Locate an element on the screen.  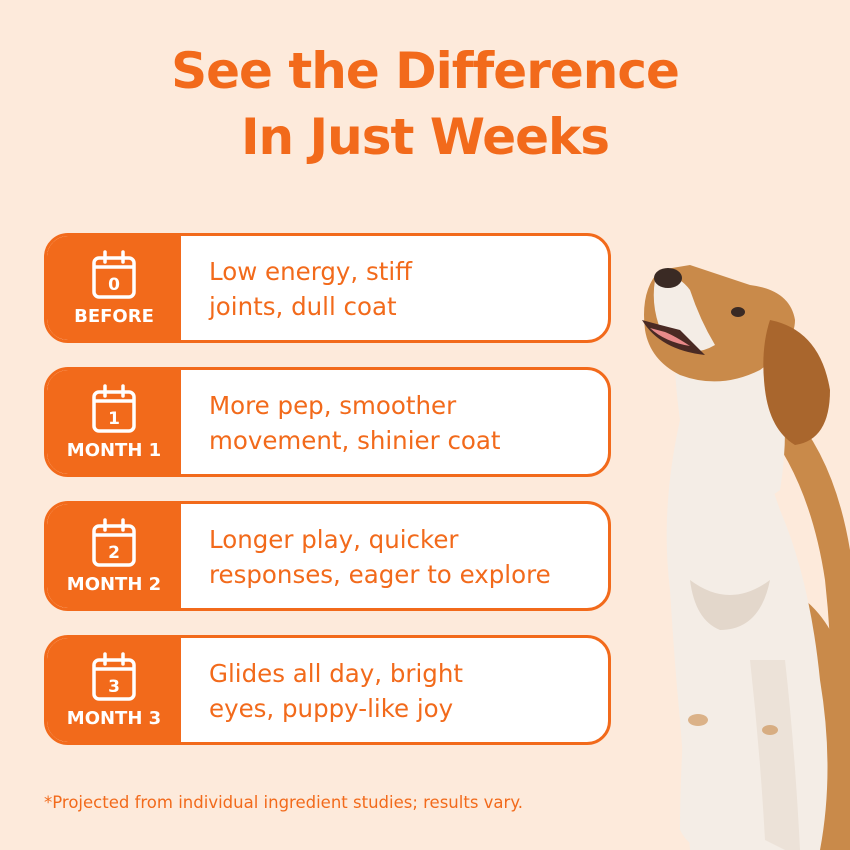
calendar-icon: 2 is located at coordinates (114, 542).